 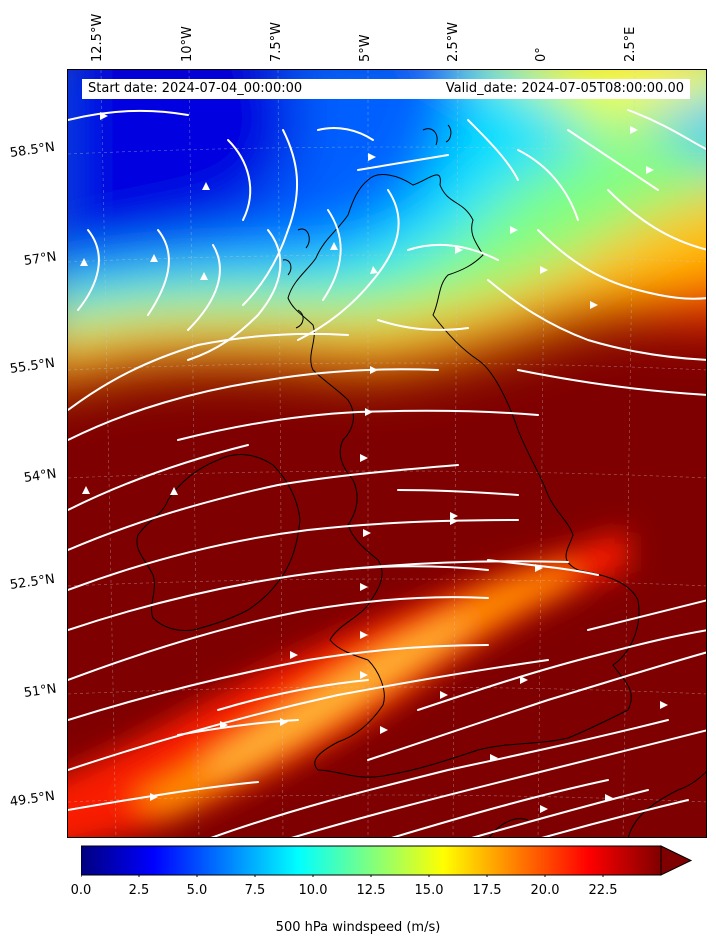 I want to click on lat-label-6: 49.5°N, so click(x=32, y=799).